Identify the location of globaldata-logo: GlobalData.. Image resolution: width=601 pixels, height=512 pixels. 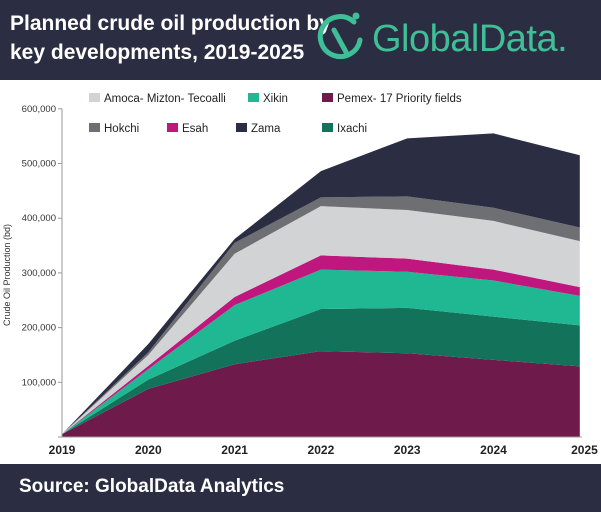
(454, 38).